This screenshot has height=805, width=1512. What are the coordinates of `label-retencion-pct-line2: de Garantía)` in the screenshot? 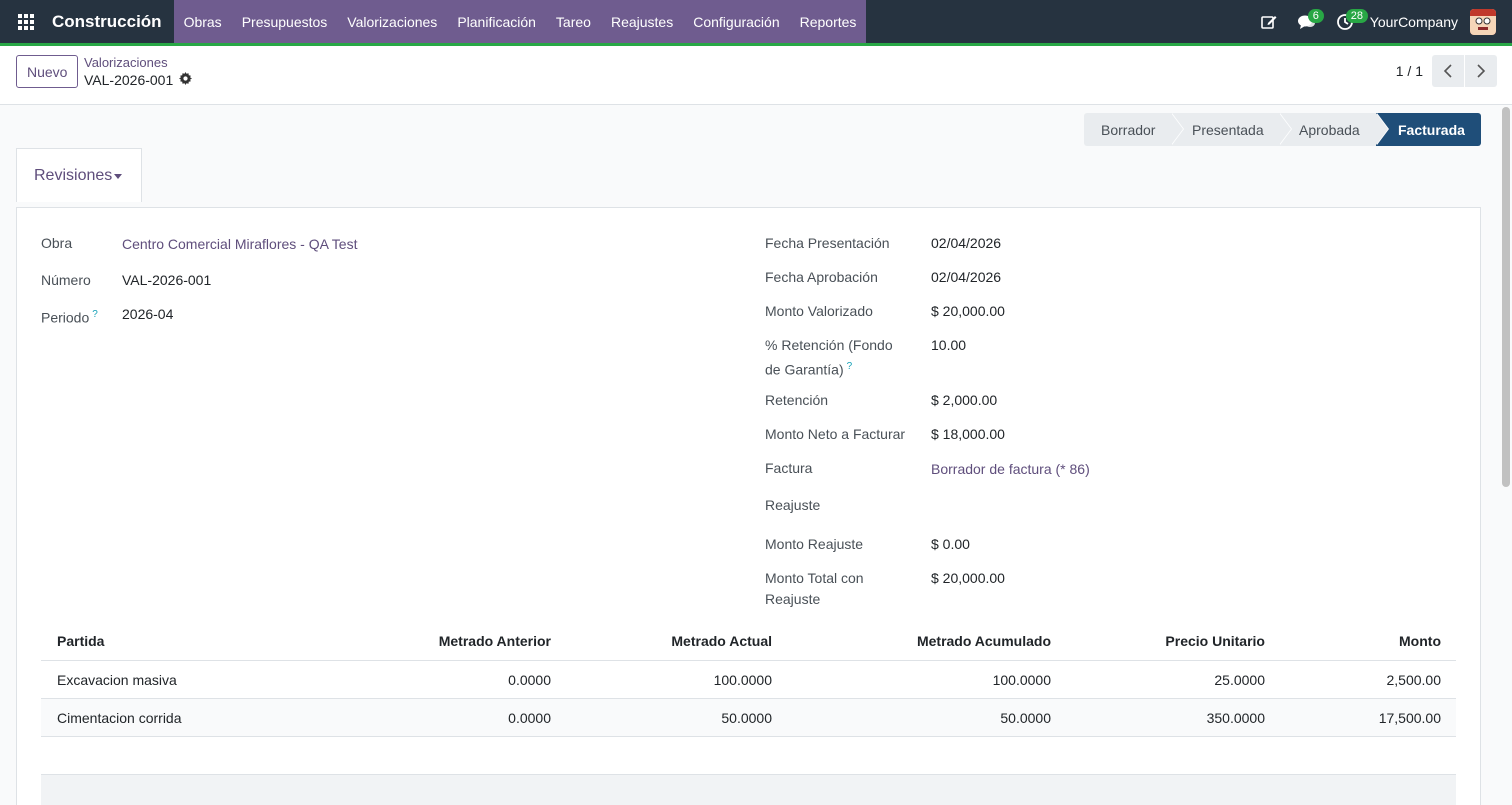 It's located at (804, 369).